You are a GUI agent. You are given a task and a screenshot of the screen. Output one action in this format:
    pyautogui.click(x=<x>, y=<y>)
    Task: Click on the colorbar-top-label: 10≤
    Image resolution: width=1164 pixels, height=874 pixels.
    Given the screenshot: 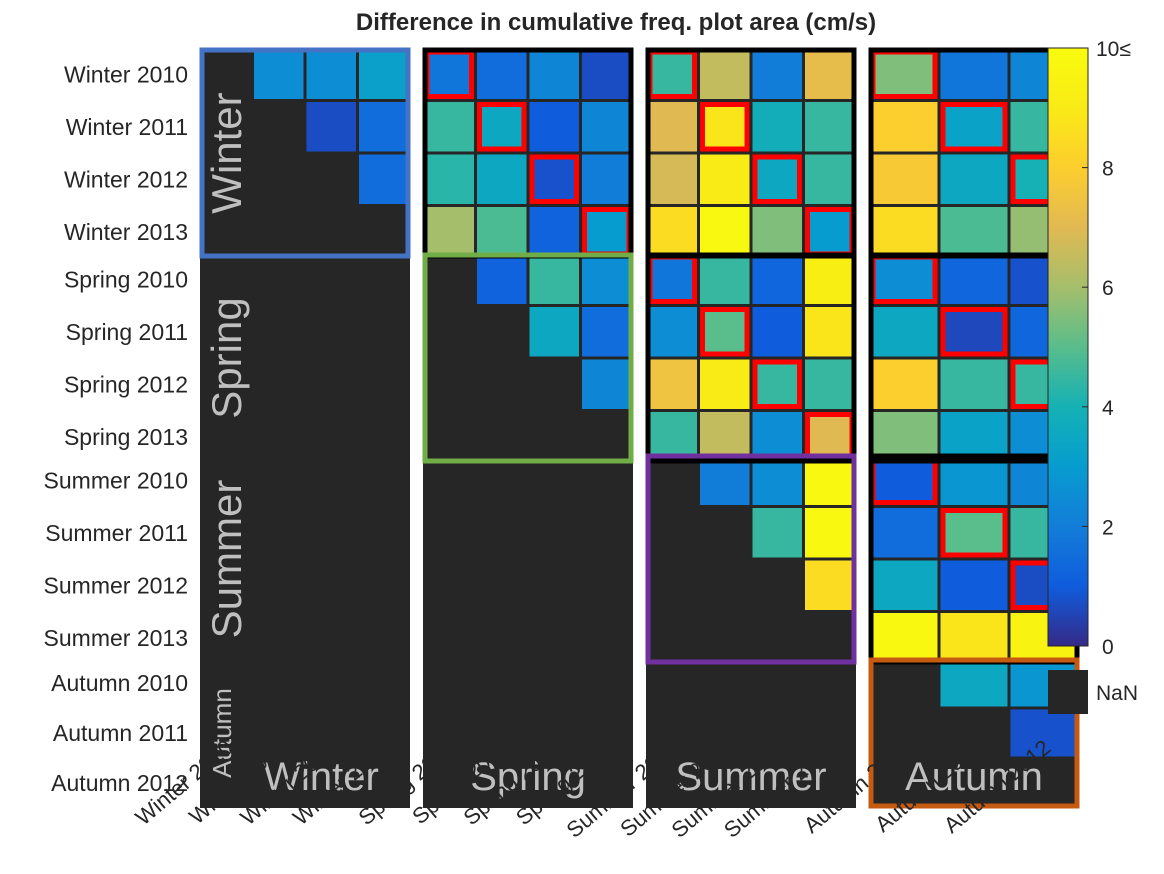 What is the action you would take?
    pyautogui.click(x=1113, y=49)
    